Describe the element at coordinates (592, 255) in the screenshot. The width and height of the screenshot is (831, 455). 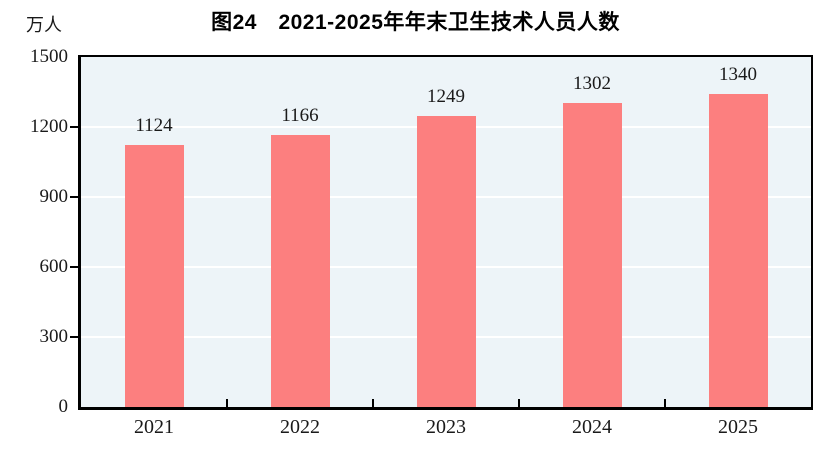
I see `bar-2024` at that location.